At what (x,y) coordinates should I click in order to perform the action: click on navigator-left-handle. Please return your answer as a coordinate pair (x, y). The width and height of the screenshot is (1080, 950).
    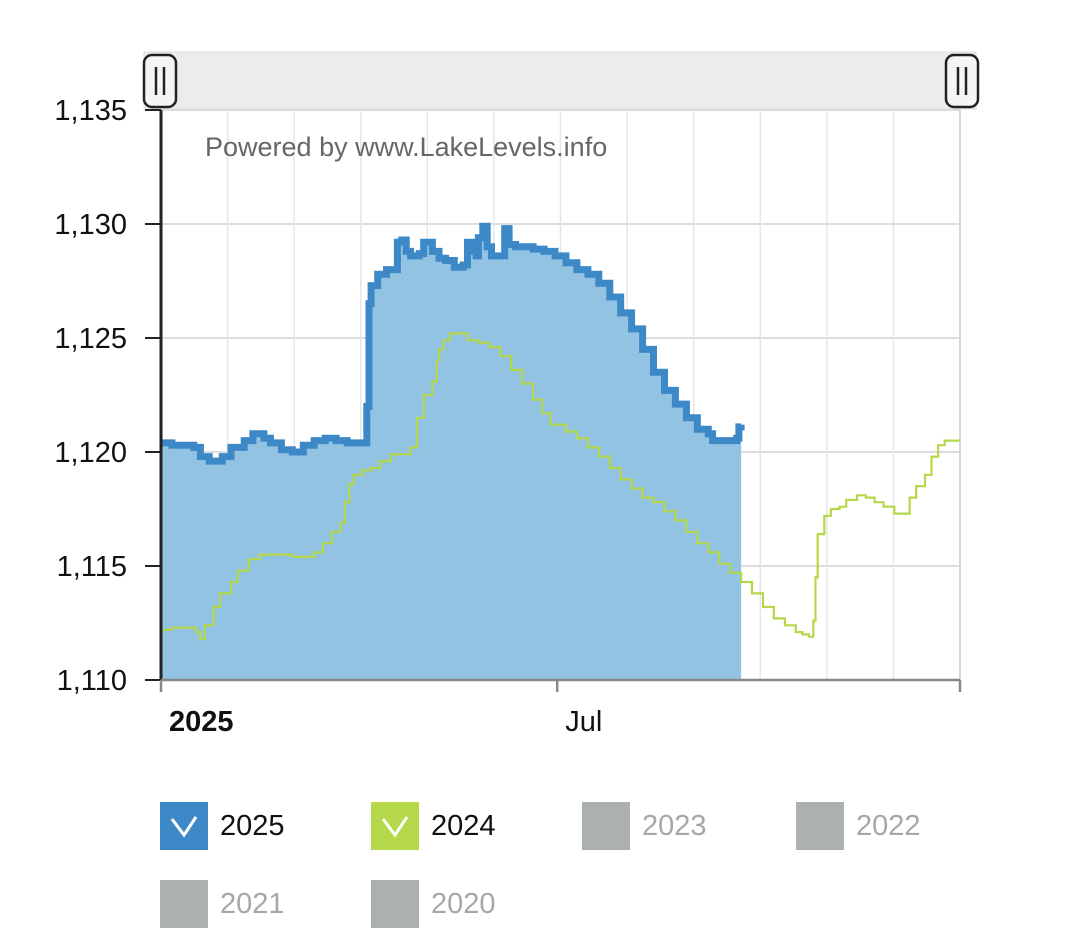
    Looking at the image, I should click on (160, 81).